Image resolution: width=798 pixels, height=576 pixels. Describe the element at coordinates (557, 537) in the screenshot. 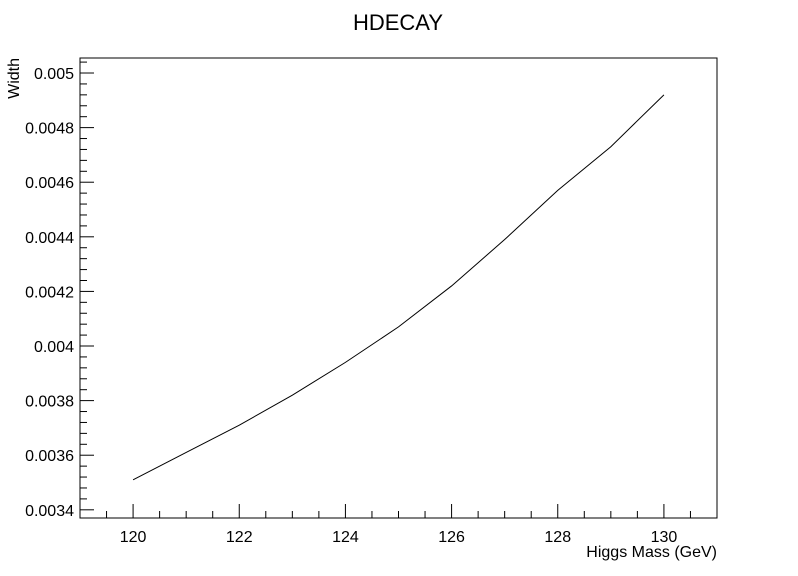

I see `x-tick-label: 128` at that location.